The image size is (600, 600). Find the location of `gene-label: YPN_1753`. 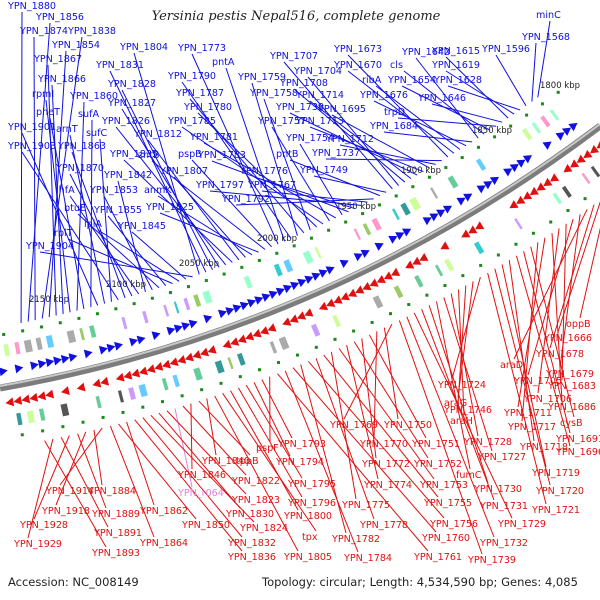

gene-label: YPN_1753 is located at coordinates (443, 485).